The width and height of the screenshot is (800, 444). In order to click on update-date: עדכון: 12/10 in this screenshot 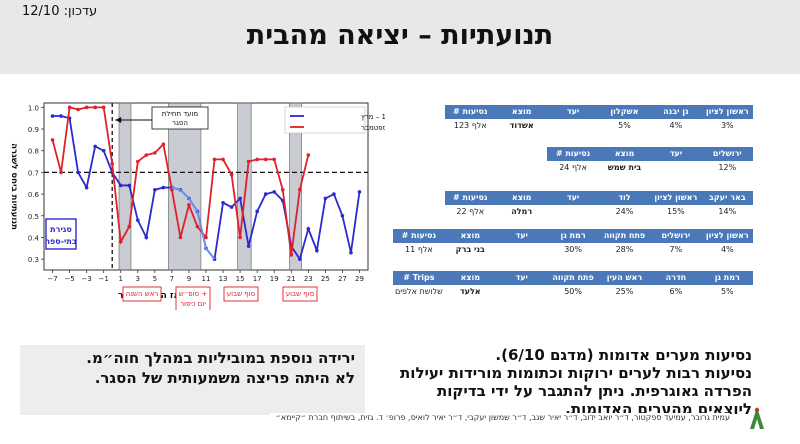, I will do `click(60, 11)`.